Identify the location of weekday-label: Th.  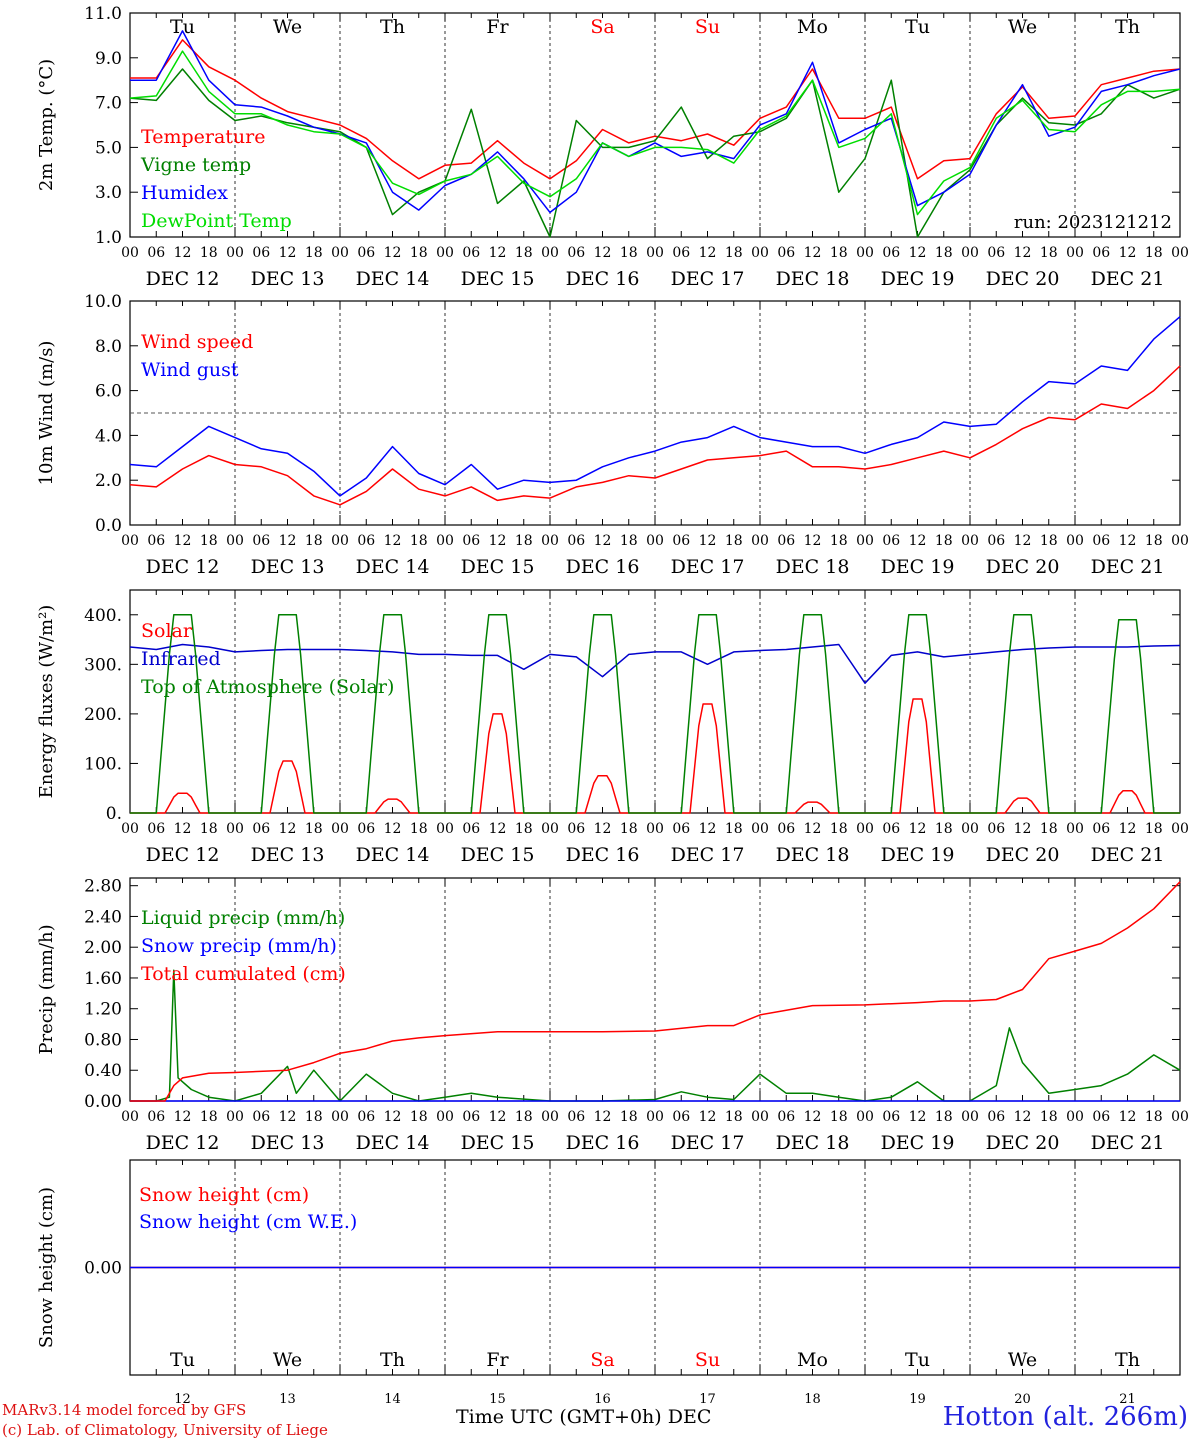
(392, 27).